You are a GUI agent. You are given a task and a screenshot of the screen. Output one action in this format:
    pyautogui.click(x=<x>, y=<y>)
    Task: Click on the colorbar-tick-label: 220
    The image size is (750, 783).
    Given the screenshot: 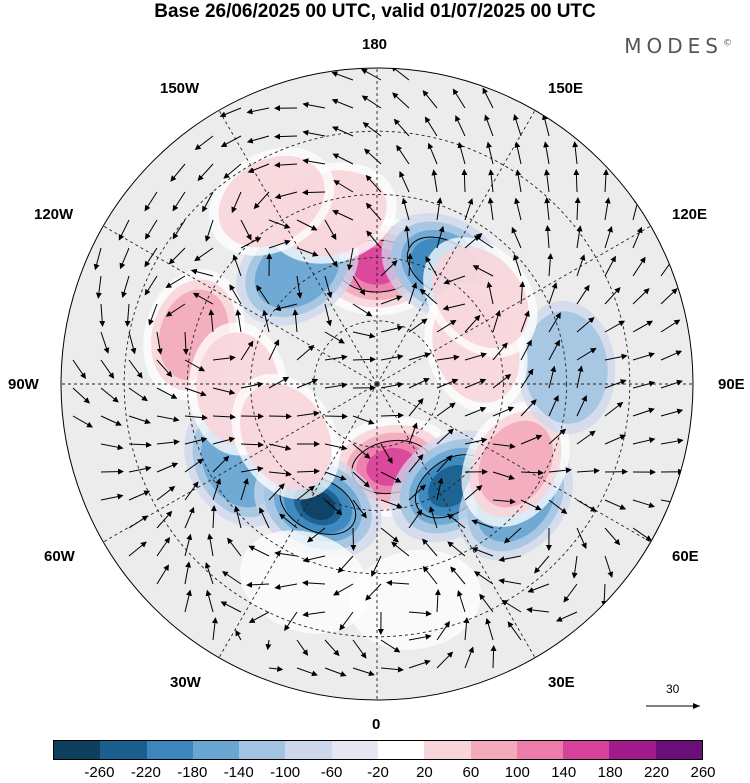 What is the action you would take?
    pyautogui.click(x=657, y=772)
    